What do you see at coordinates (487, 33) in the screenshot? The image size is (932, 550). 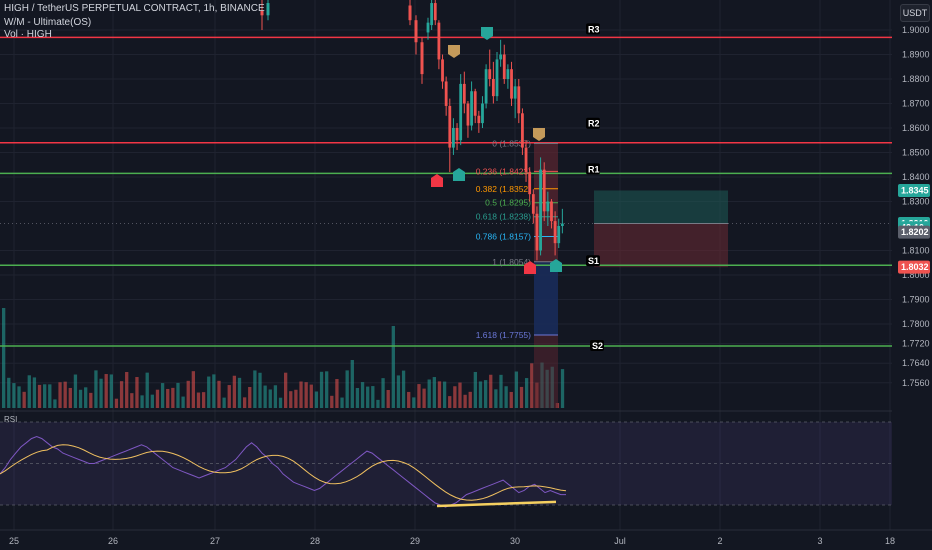 I see `top-buy-marker` at bounding box center [487, 33].